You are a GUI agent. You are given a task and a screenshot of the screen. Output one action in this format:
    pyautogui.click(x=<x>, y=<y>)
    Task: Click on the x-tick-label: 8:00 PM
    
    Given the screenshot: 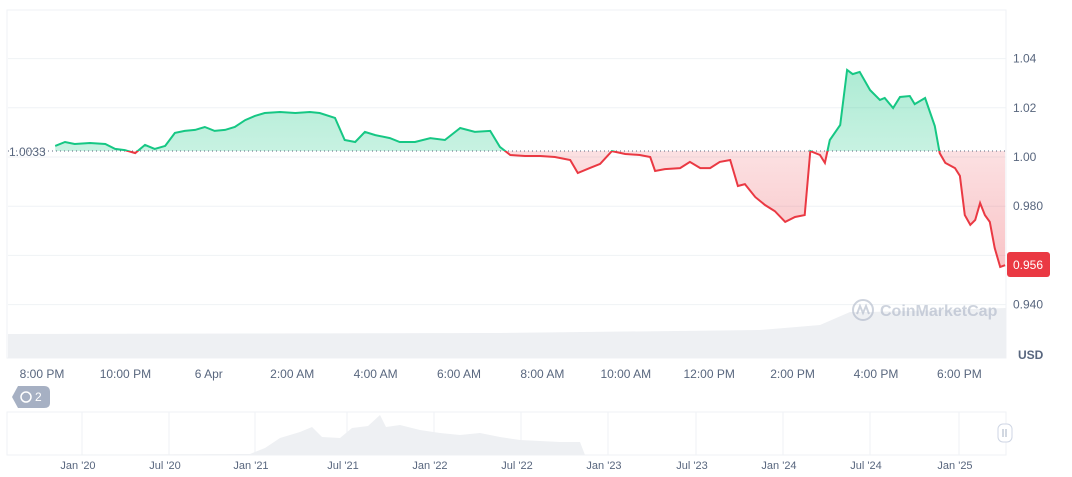 What is the action you would take?
    pyautogui.click(x=42, y=374)
    